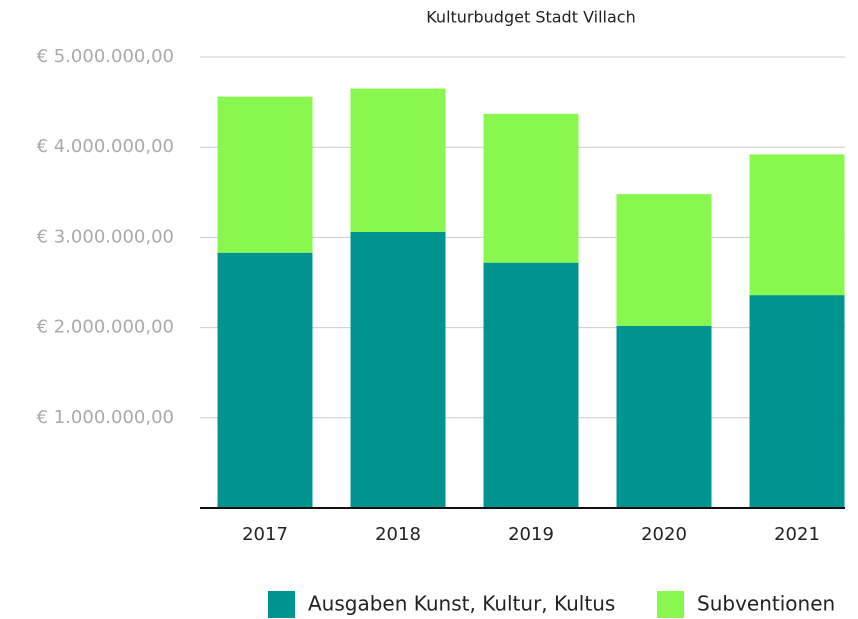  What do you see at coordinates (105, 417) in the screenshot?
I see `y-tick-label: € 1.000.000,00` at bounding box center [105, 417].